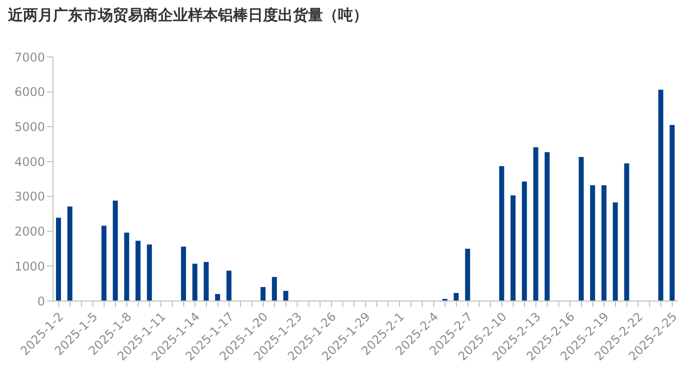 Image resolution: width=690 pixels, height=381 pixels. Describe the element at coordinates (29, 127) in the screenshot. I see `y-tick-label: 5000` at that location.